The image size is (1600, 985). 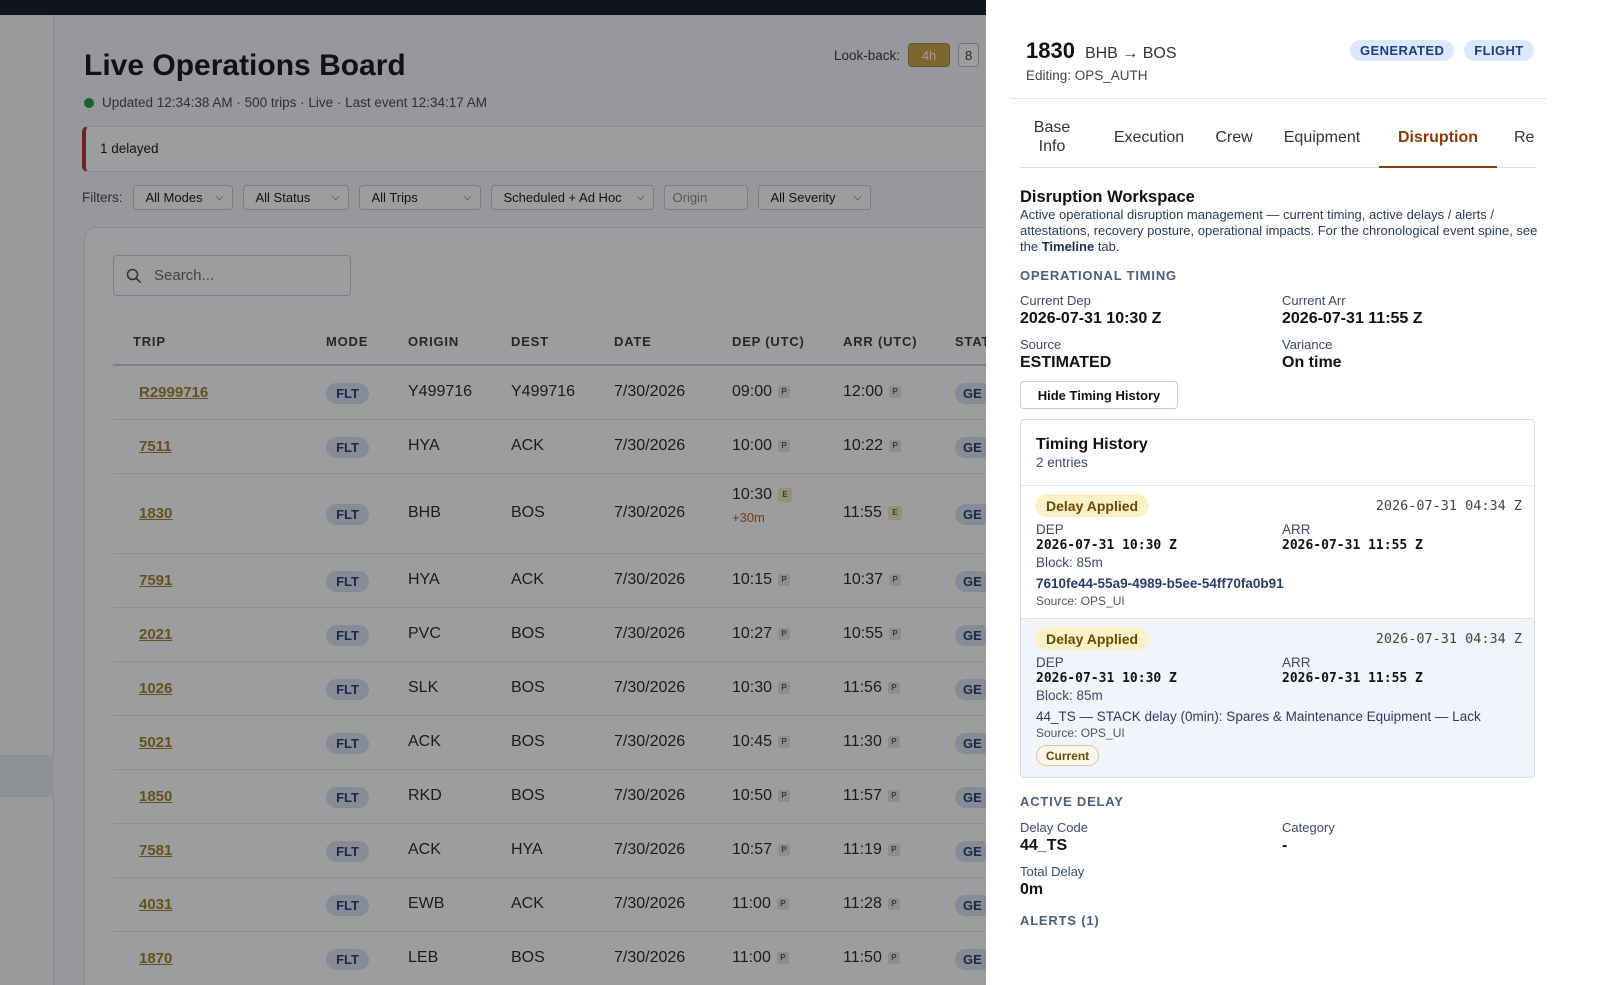 What do you see at coordinates (593, 851) in the screenshot?
I see `table-row: 7581 FLT ACK HYA 7/30/2026 10:57 P 11:19 P GE` at bounding box center [593, 851].